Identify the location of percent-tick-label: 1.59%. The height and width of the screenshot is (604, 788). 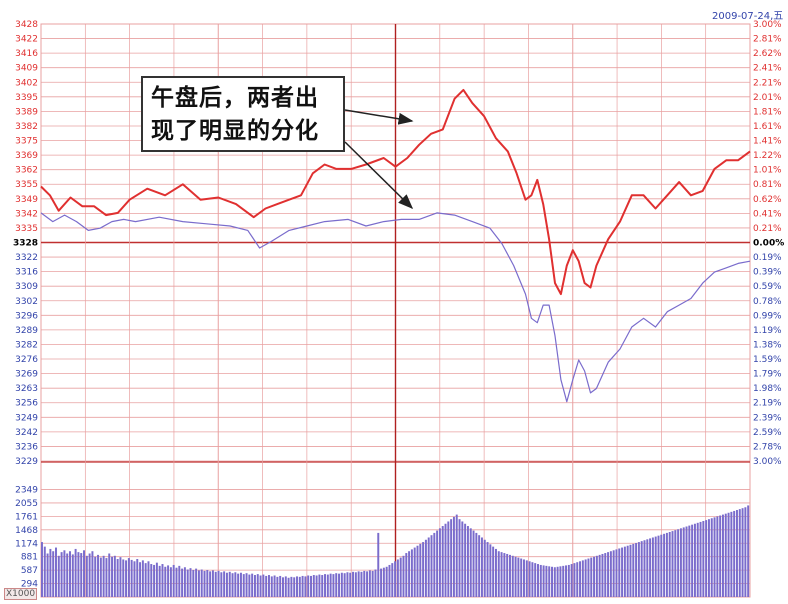
(767, 360).